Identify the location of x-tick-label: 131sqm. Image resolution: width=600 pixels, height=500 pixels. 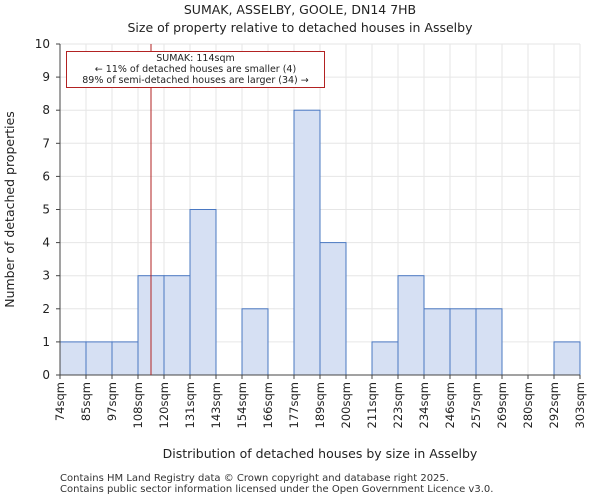
(190, 405).